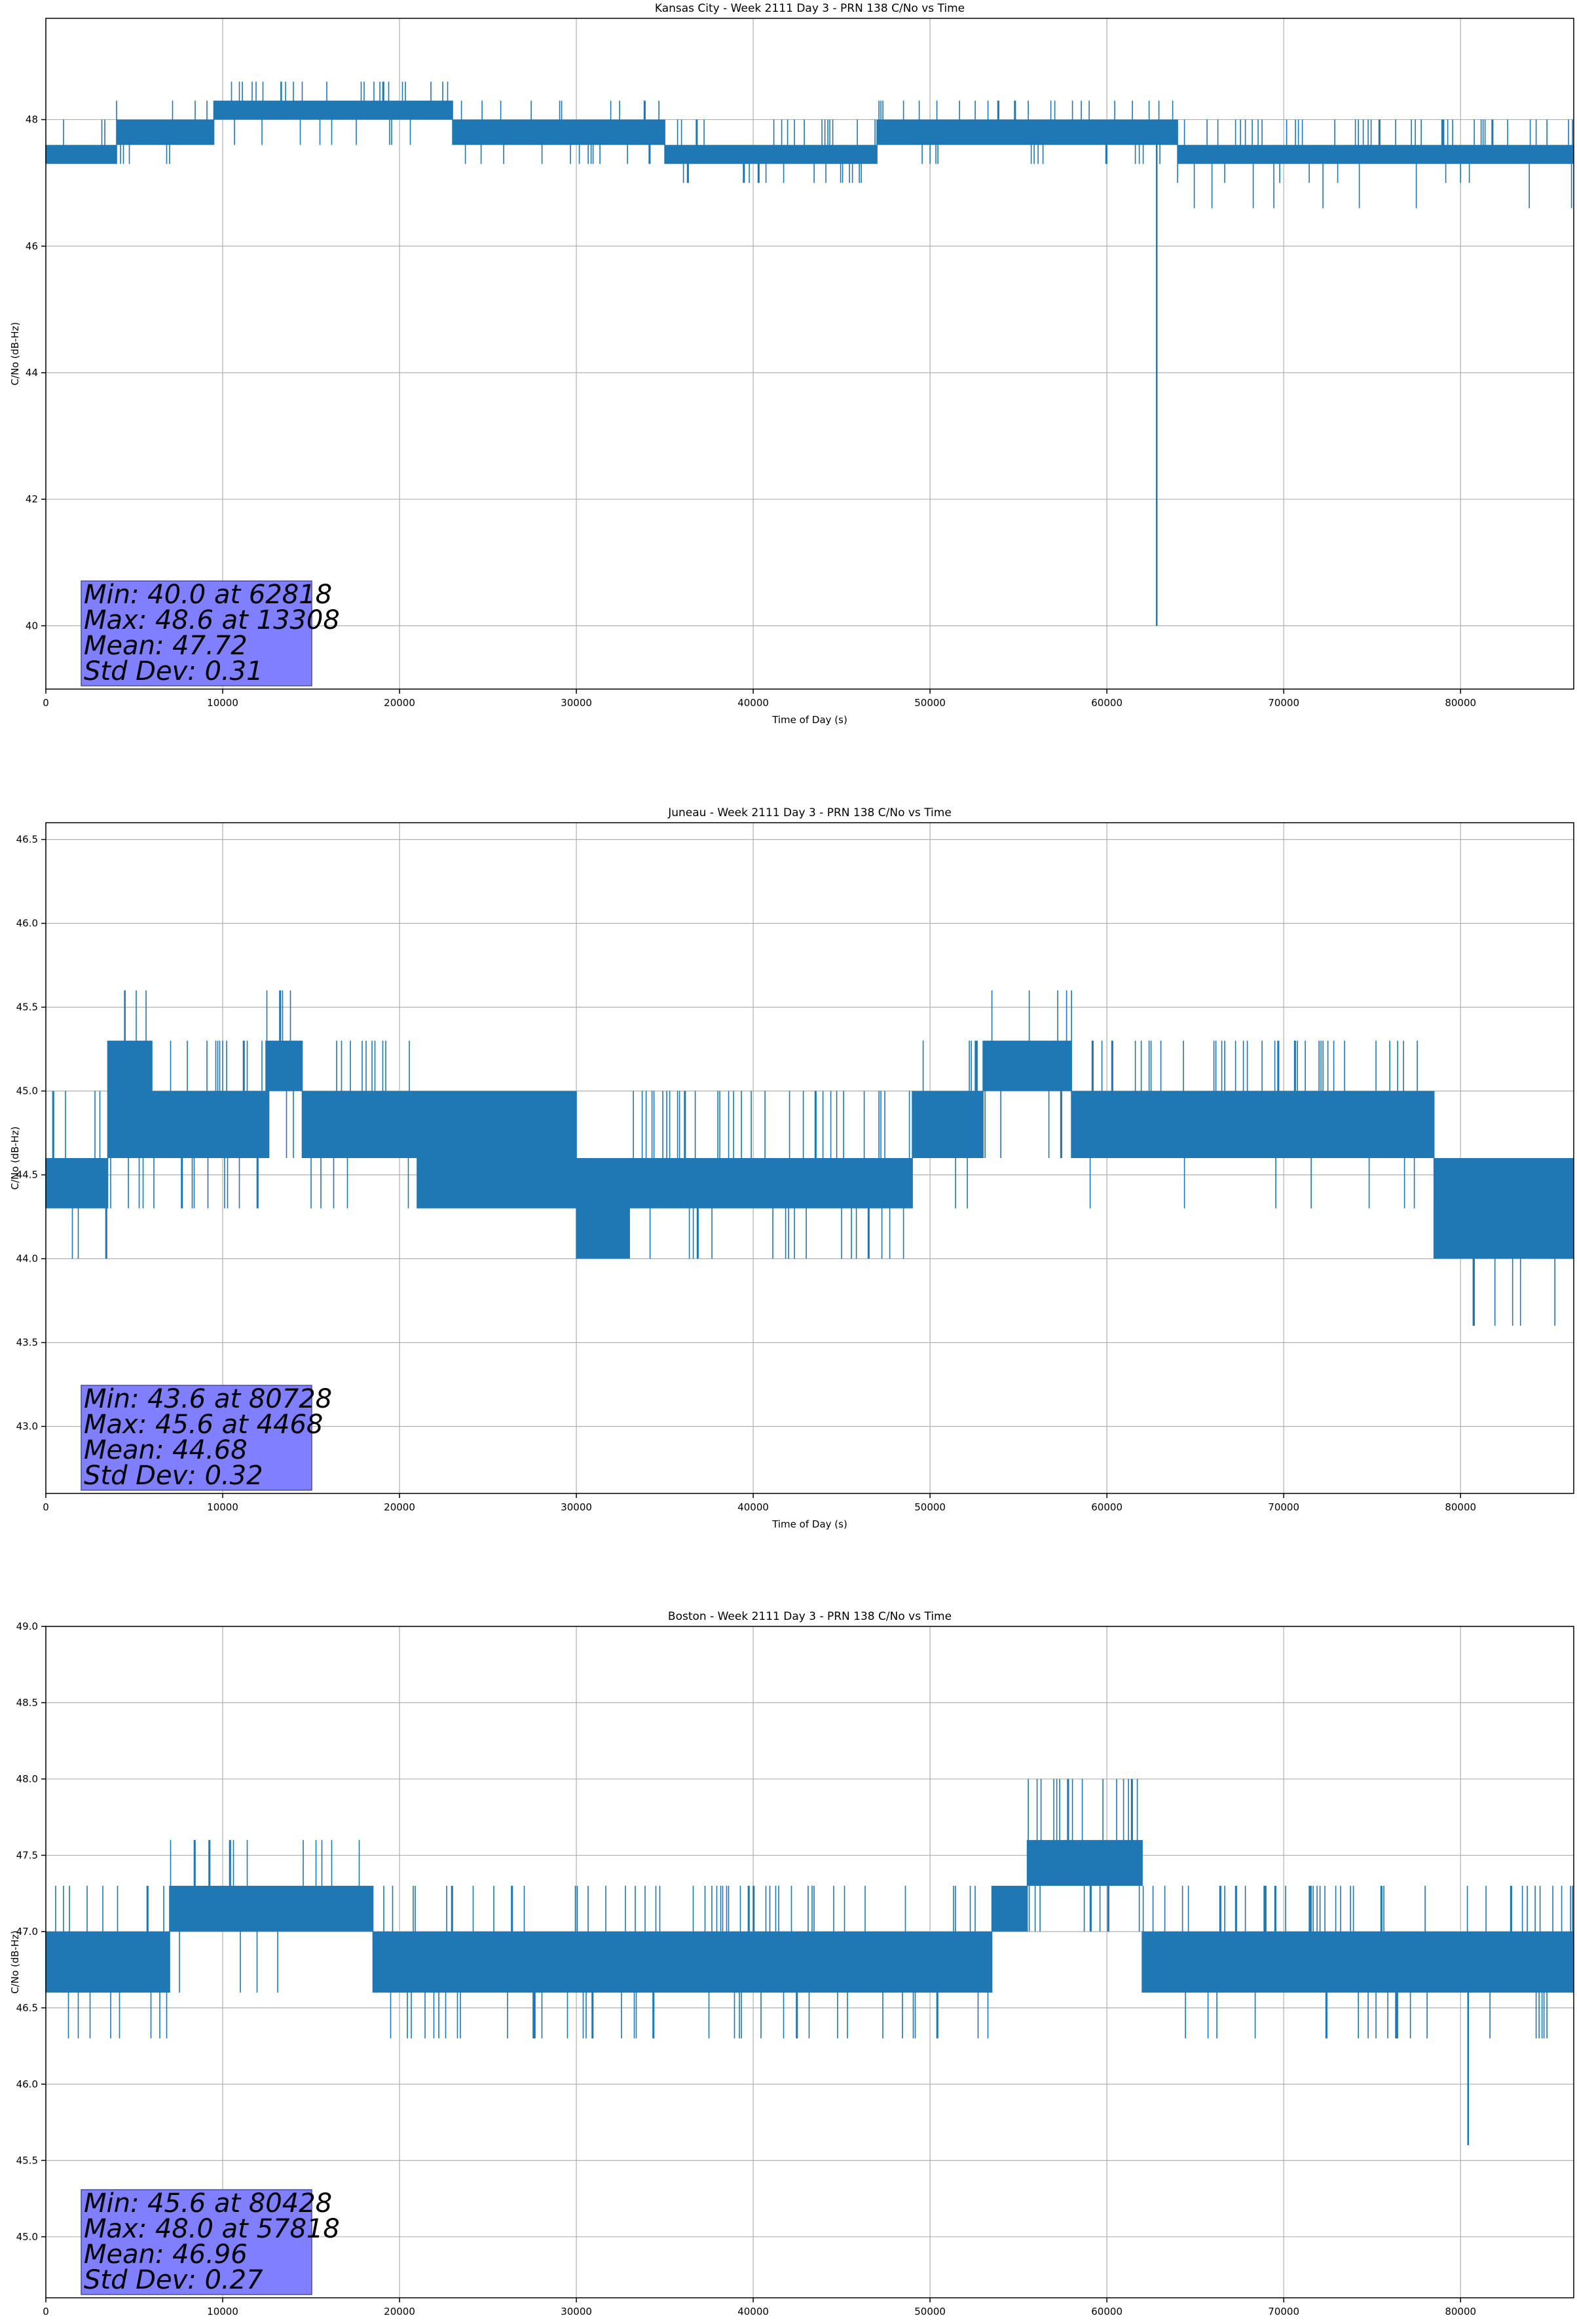 This screenshot has height=2324, width=1577. What do you see at coordinates (166, 1450) in the screenshot?
I see `stats-line: Mean: 44.68` at bounding box center [166, 1450].